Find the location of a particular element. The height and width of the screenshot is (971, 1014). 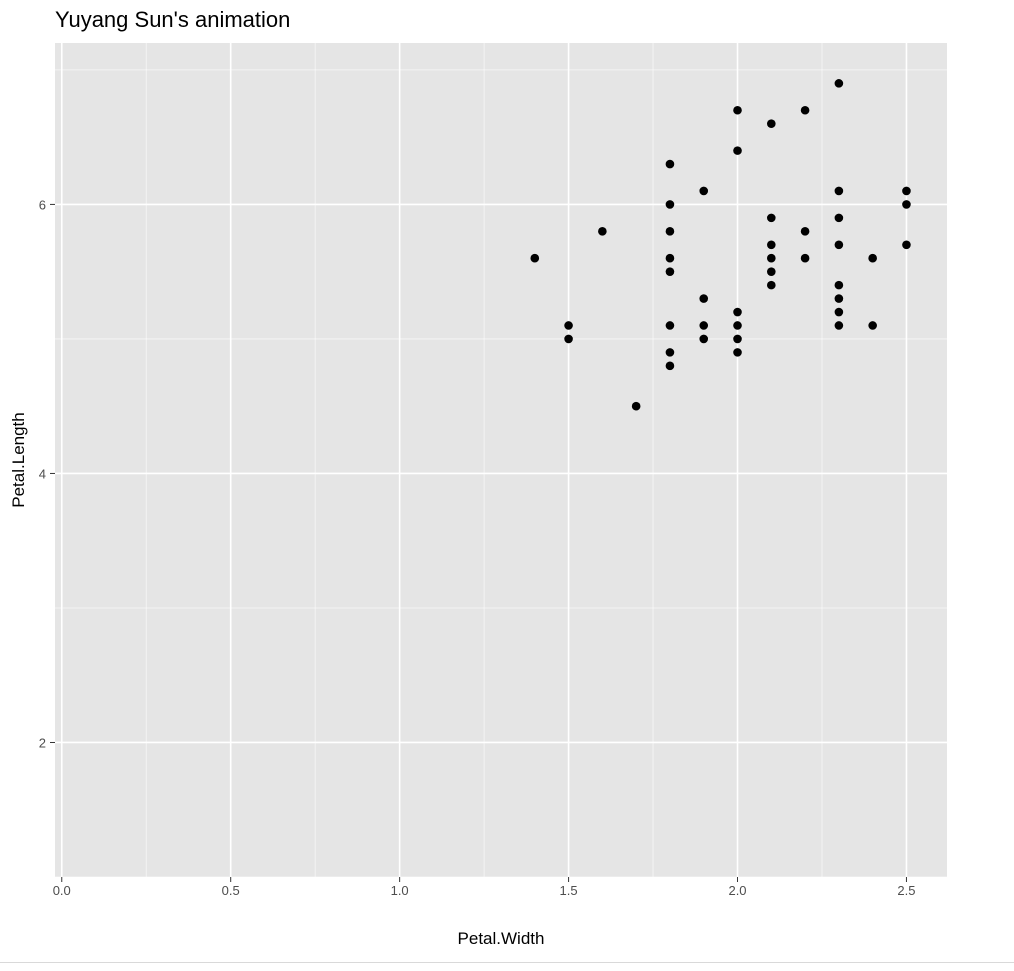

x-tick-label: 1.5 is located at coordinates (569, 890).